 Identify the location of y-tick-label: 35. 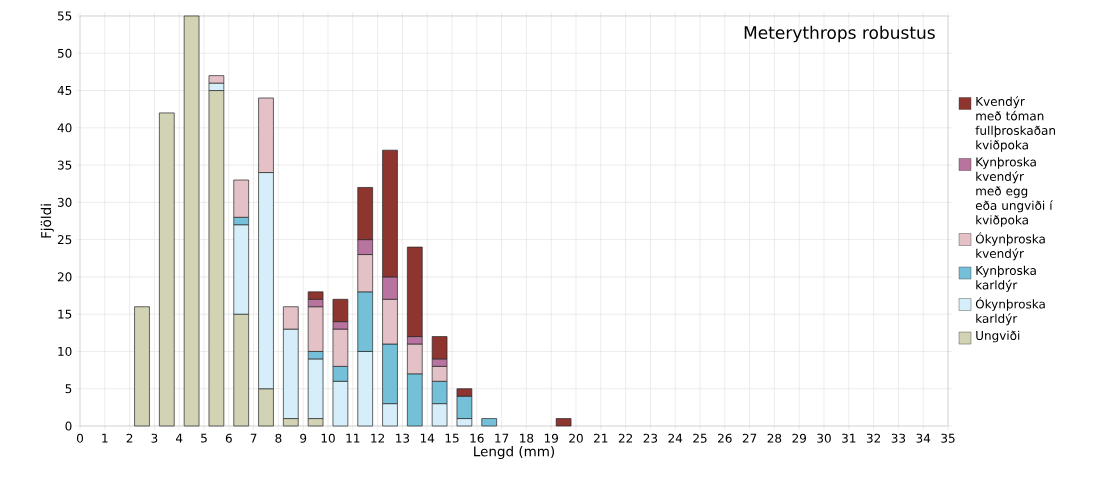
(64, 165).